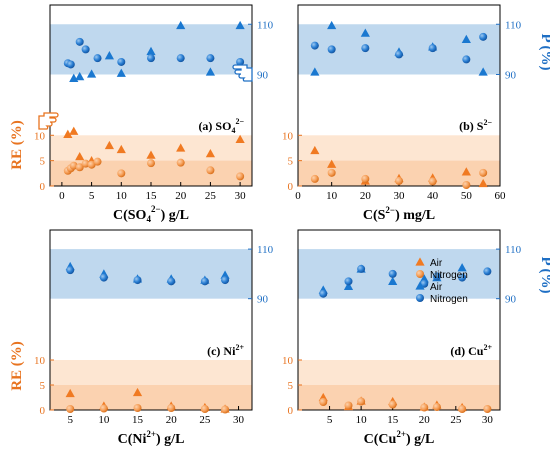  What do you see at coordinates (104, 420) in the screenshot?
I see `x-tick-label: 10` at bounding box center [104, 420].